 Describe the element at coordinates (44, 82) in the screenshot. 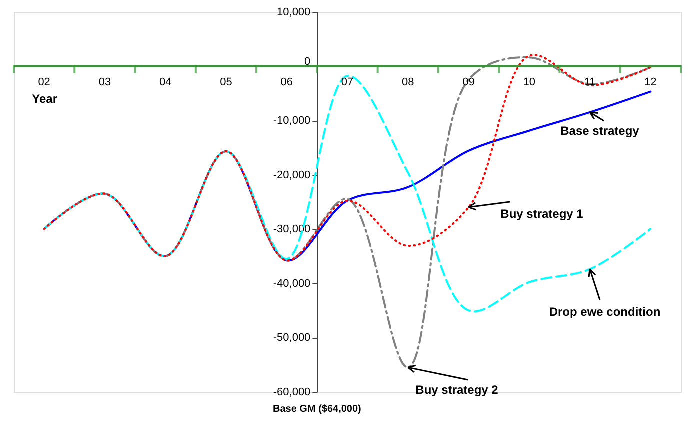

I see `x-tick-label: 02` at that location.